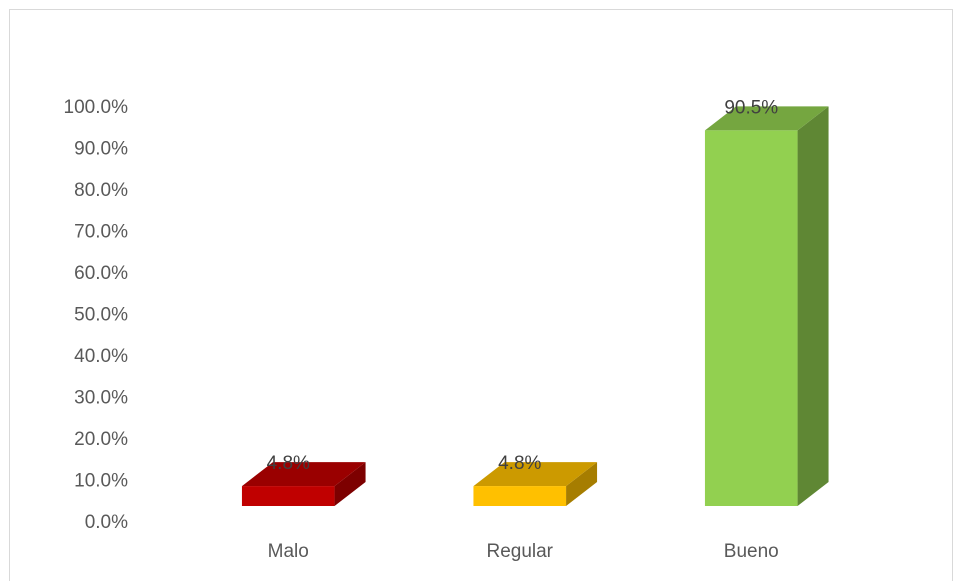 The height and width of the screenshot is (581, 962). What do you see at coordinates (101, 481) in the screenshot?
I see `y-tick-label: 10.0%` at bounding box center [101, 481].